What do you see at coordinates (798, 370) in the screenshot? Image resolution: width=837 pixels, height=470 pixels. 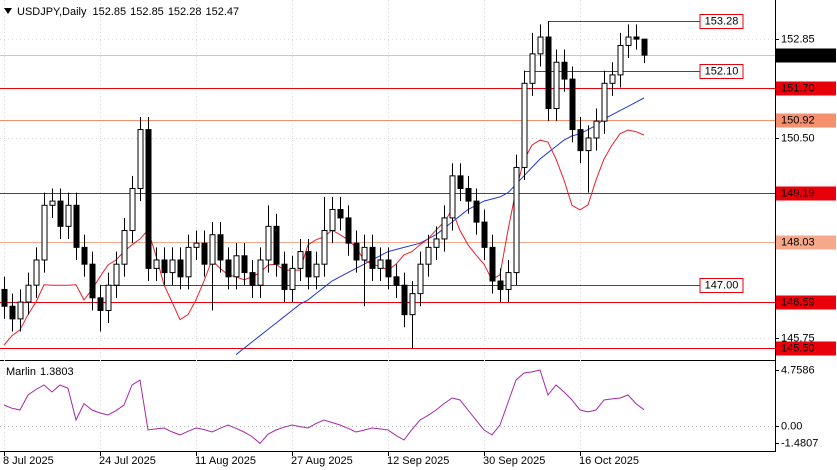 I see `y-tick-label: 4.7586` at bounding box center [798, 370].